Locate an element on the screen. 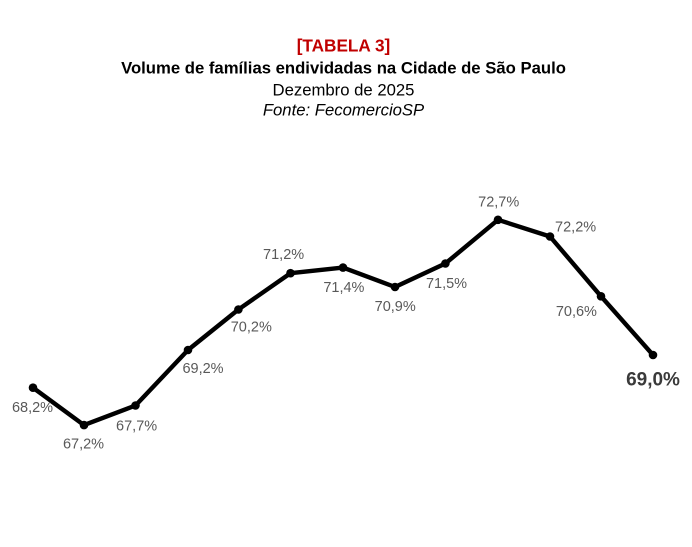 The height and width of the screenshot is (547, 692). svg-text: 71,2% is located at coordinates (283, 255).